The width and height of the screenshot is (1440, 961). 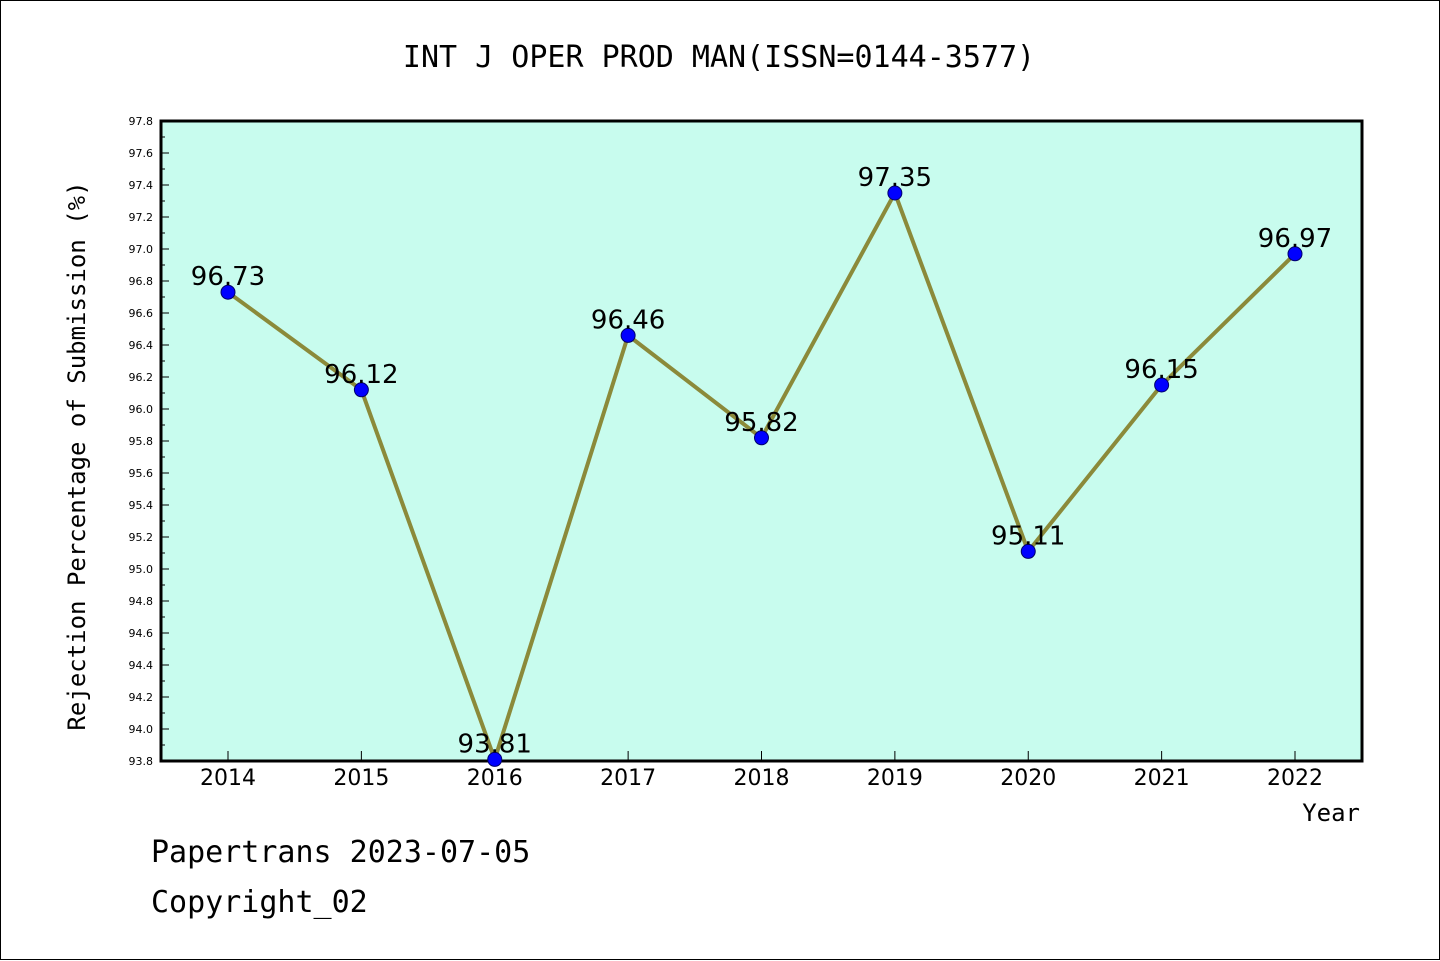 What do you see at coordinates (1028, 778) in the screenshot?
I see `x-tick-label: 2020` at bounding box center [1028, 778].